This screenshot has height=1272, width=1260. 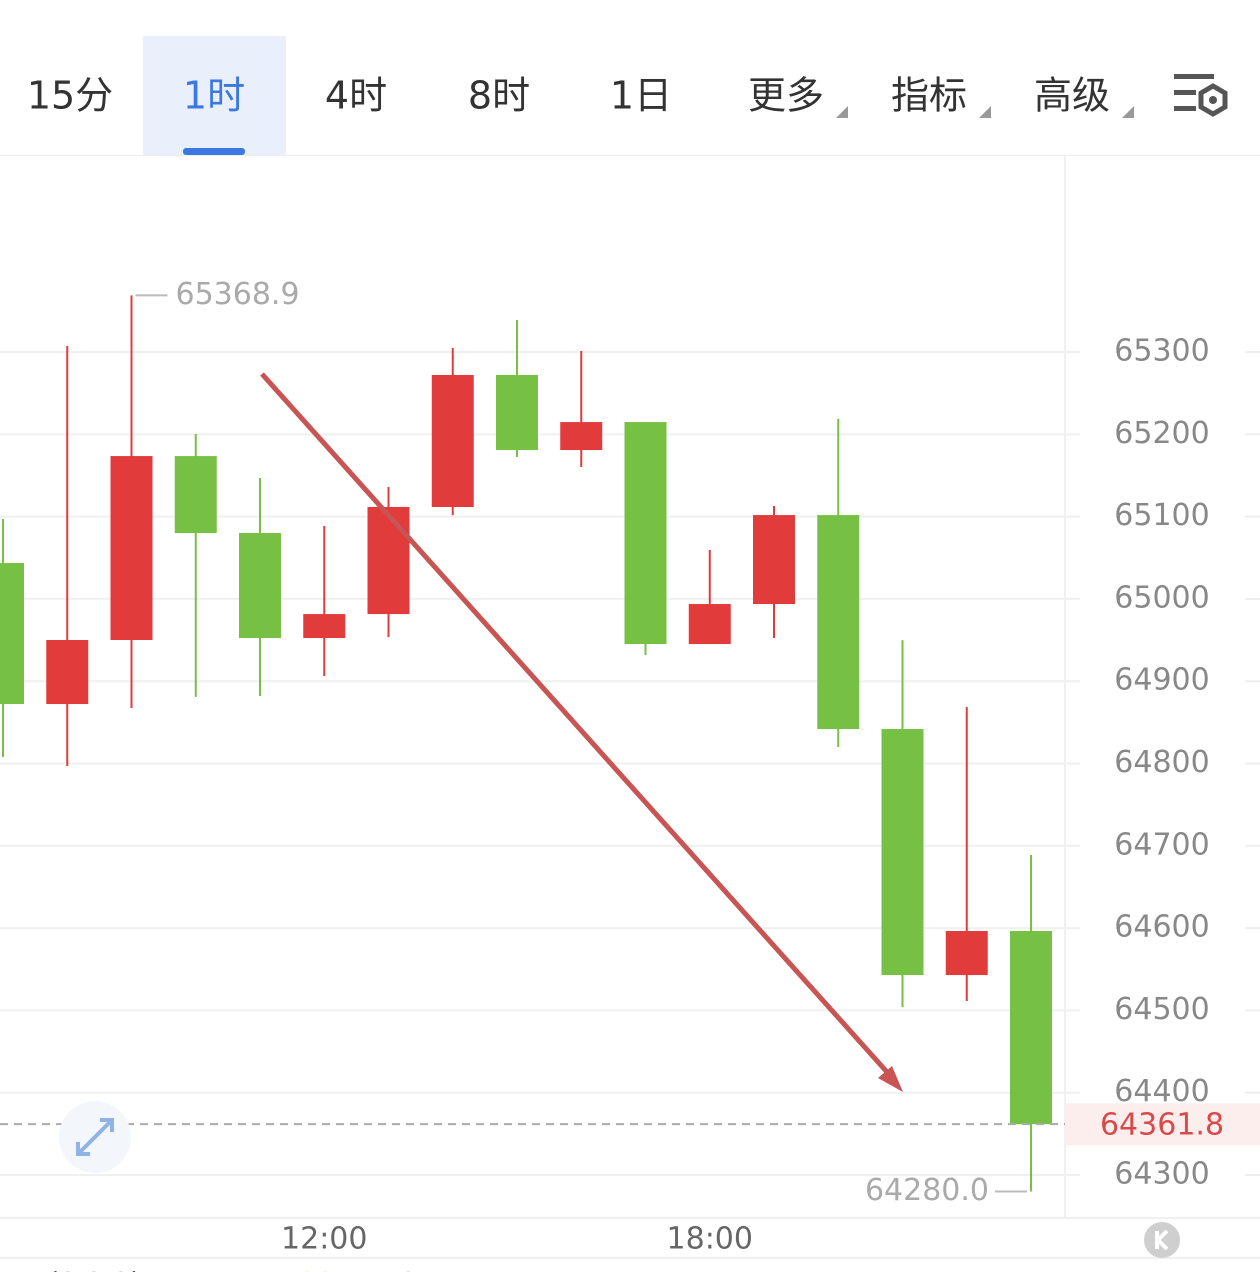 What do you see at coordinates (70, 96) in the screenshot?
I see `tab: 15分` at bounding box center [70, 96].